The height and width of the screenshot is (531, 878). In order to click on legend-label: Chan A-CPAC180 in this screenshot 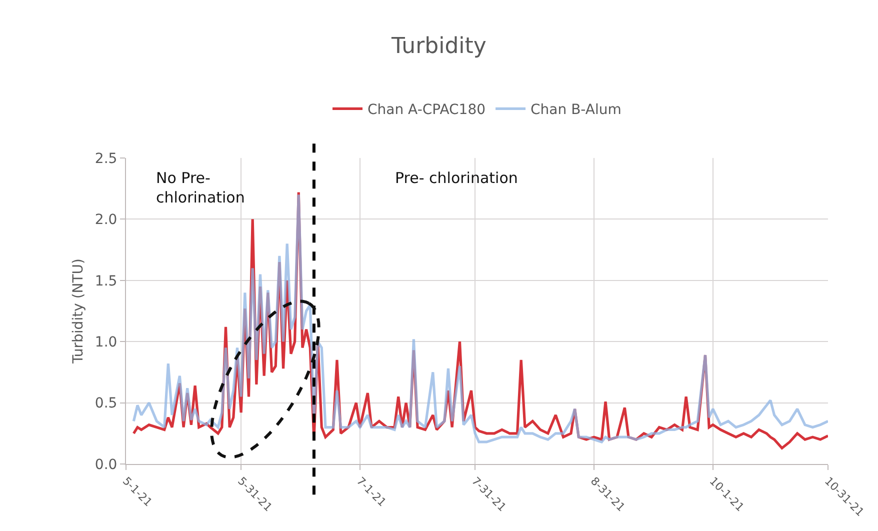, I will do `click(427, 110)`.